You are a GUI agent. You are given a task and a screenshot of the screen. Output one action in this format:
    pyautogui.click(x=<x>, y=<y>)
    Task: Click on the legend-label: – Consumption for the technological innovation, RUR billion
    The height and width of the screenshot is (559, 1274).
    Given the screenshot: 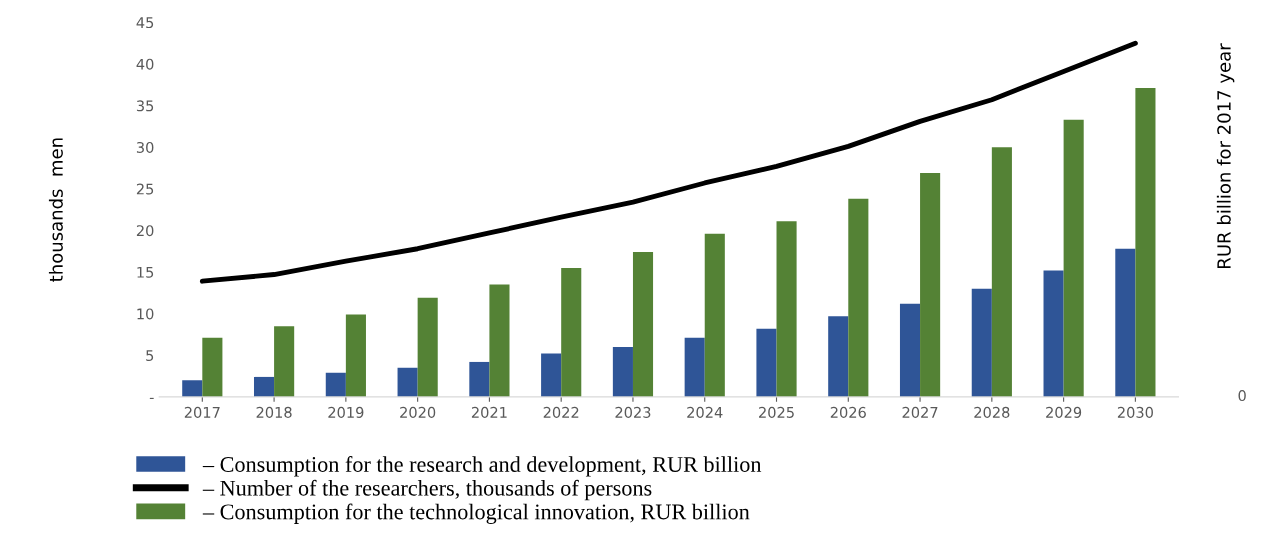 What is the action you would take?
    pyautogui.click(x=476, y=513)
    